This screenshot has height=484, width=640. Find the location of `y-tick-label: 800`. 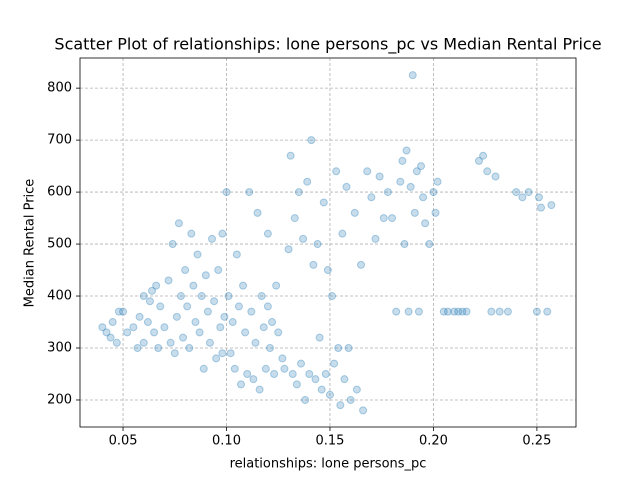

y-tick-label: 800 is located at coordinates (59, 88).